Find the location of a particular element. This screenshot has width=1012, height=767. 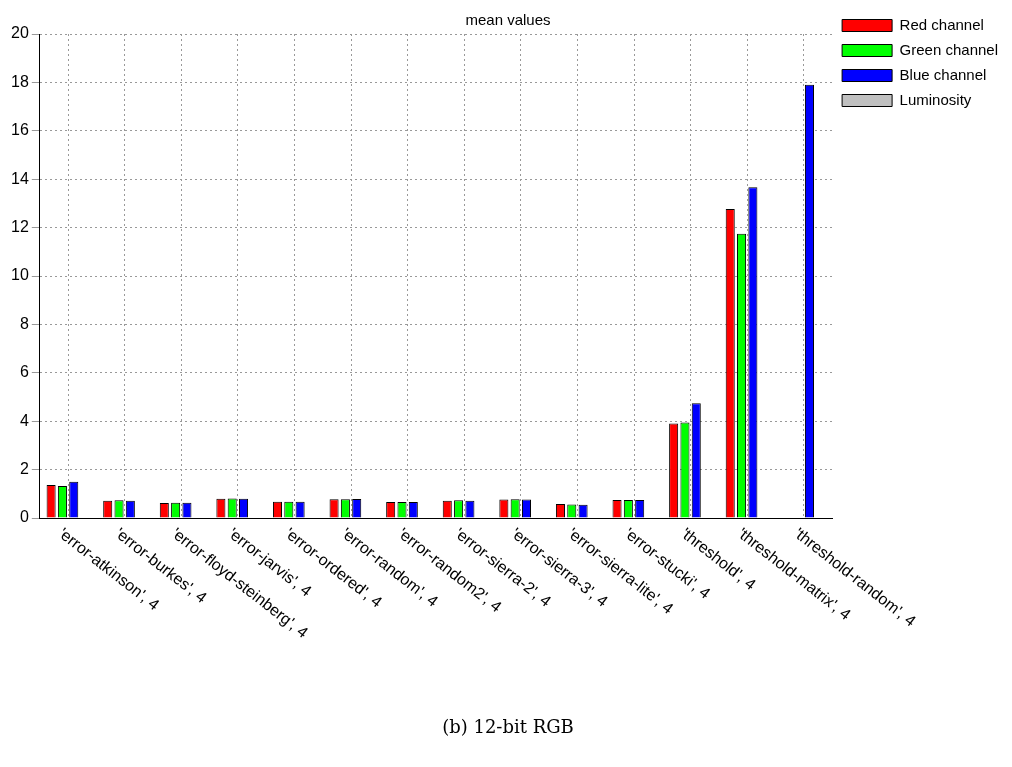

y-tick-label: 14 is located at coordinates (20, 178).